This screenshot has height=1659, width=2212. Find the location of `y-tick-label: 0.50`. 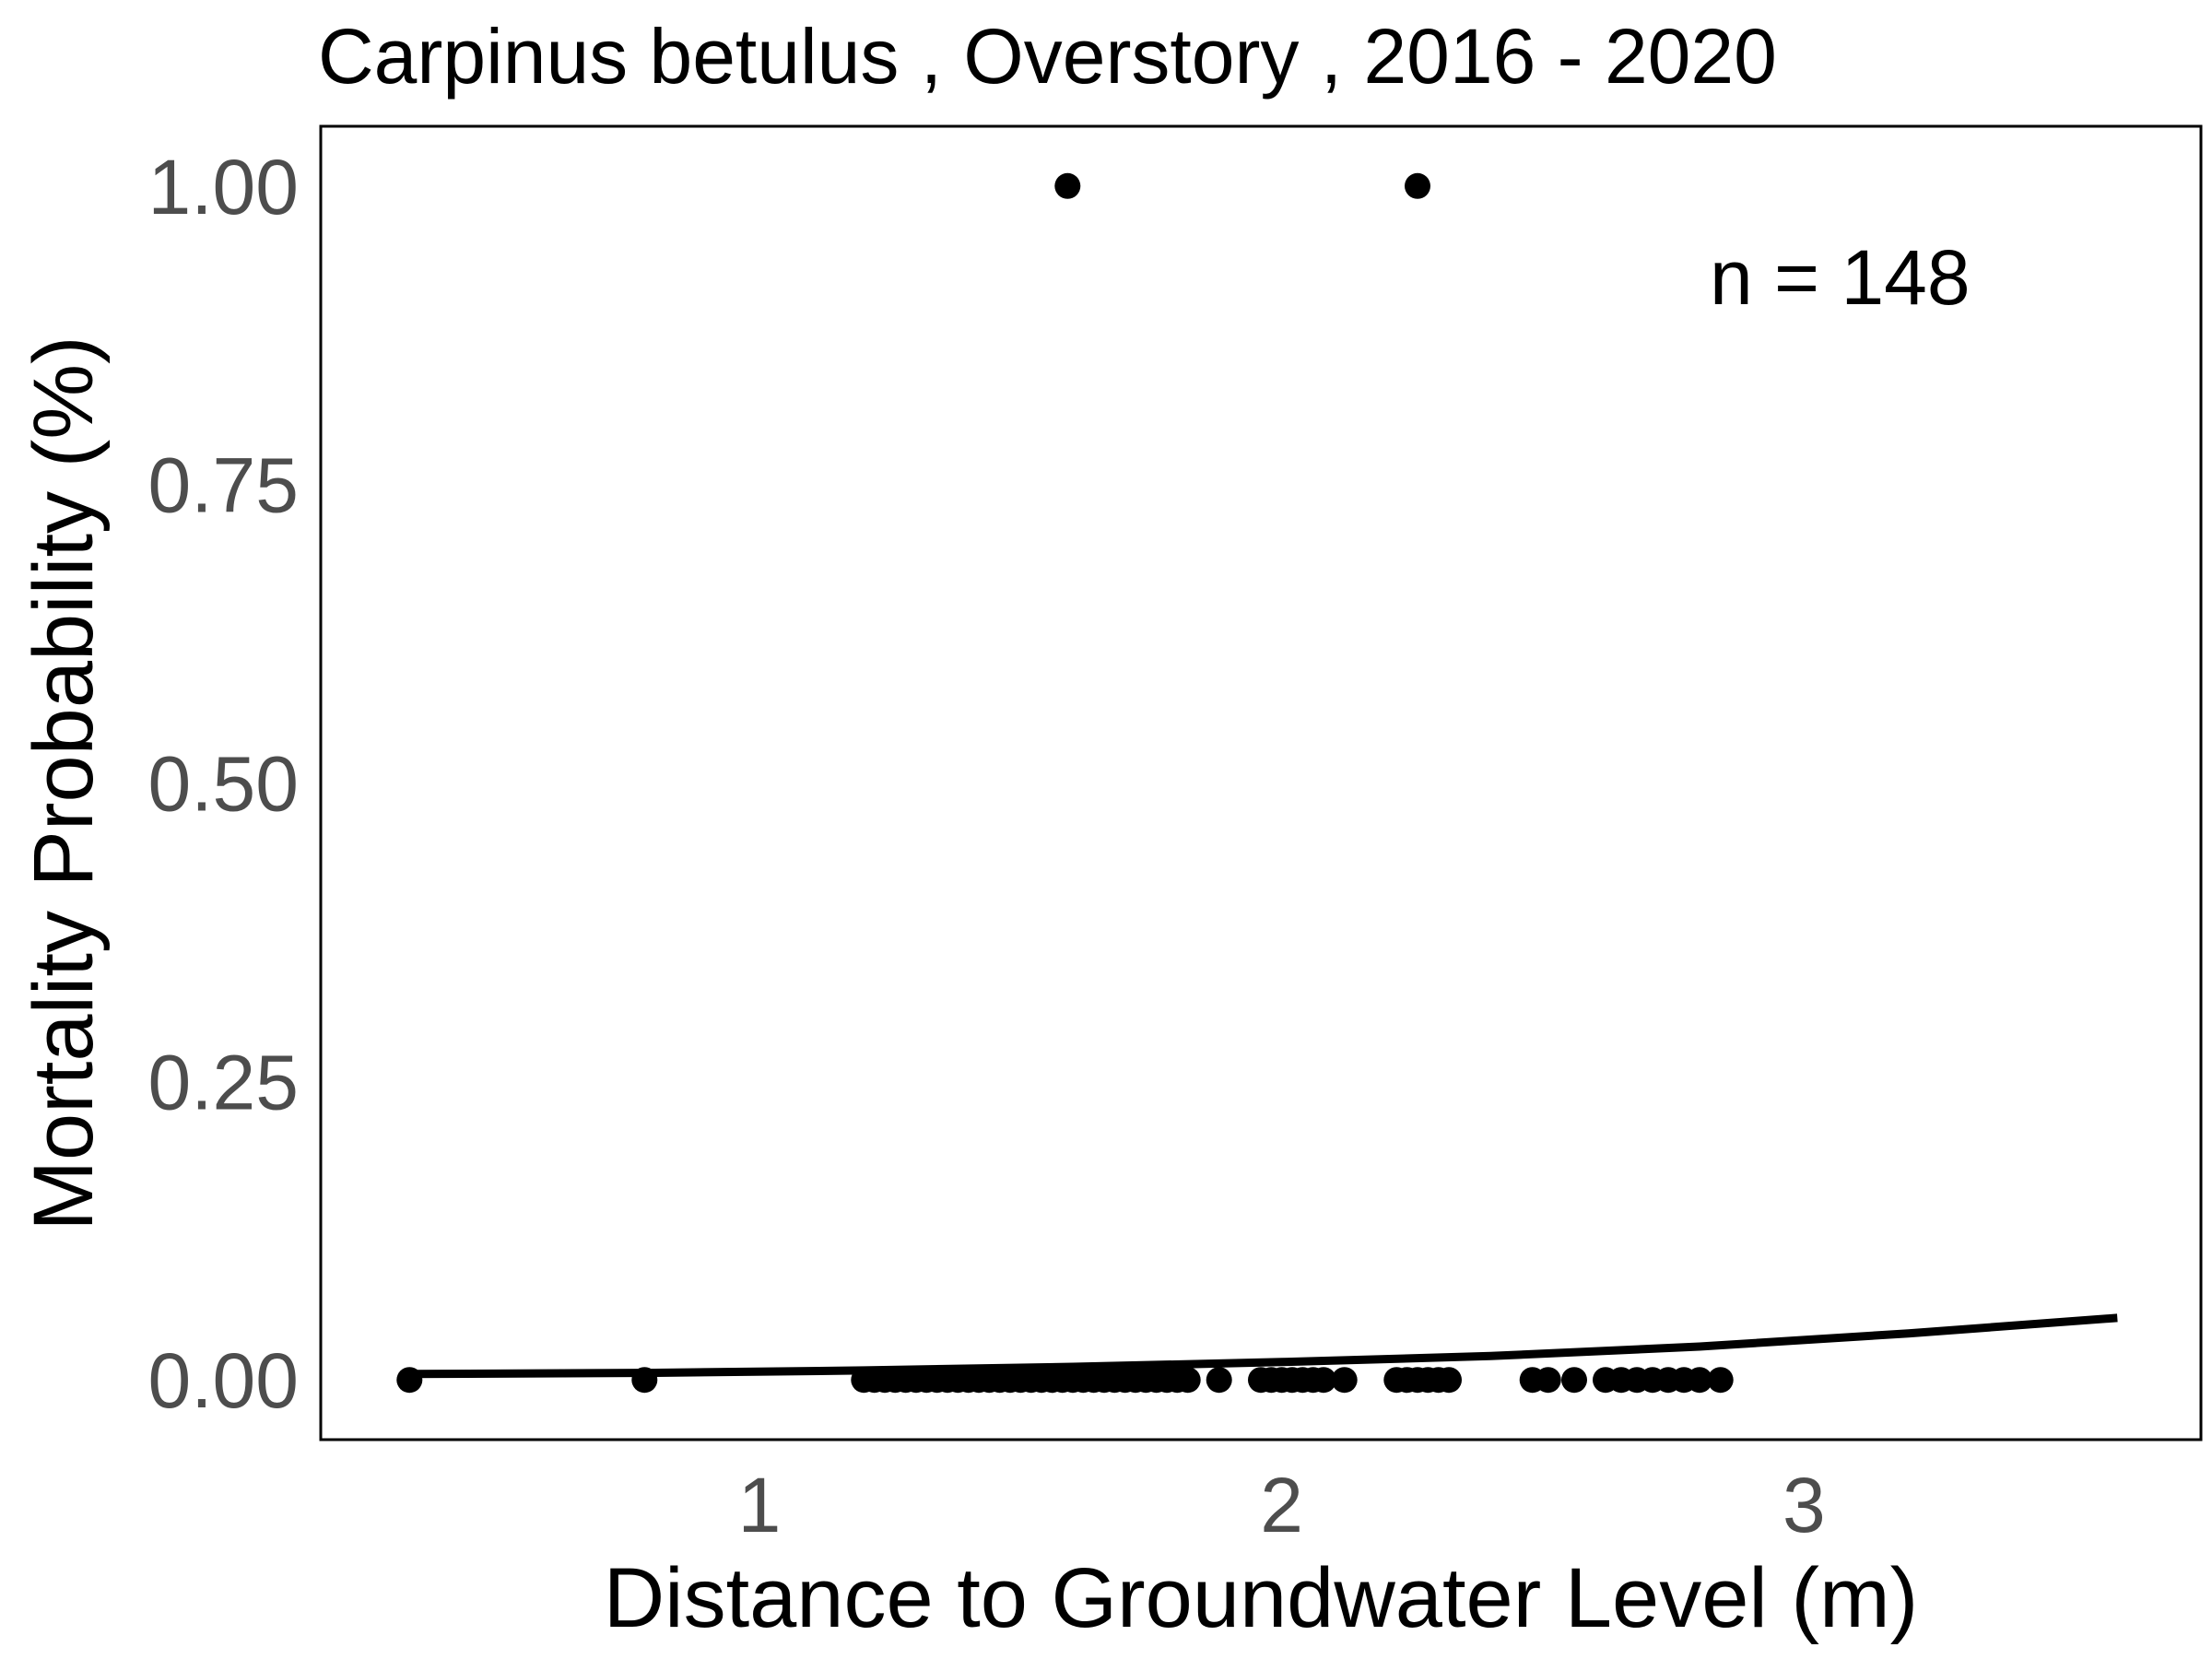

y-tick-label: 0.50 is located at coordinates (224, 784).